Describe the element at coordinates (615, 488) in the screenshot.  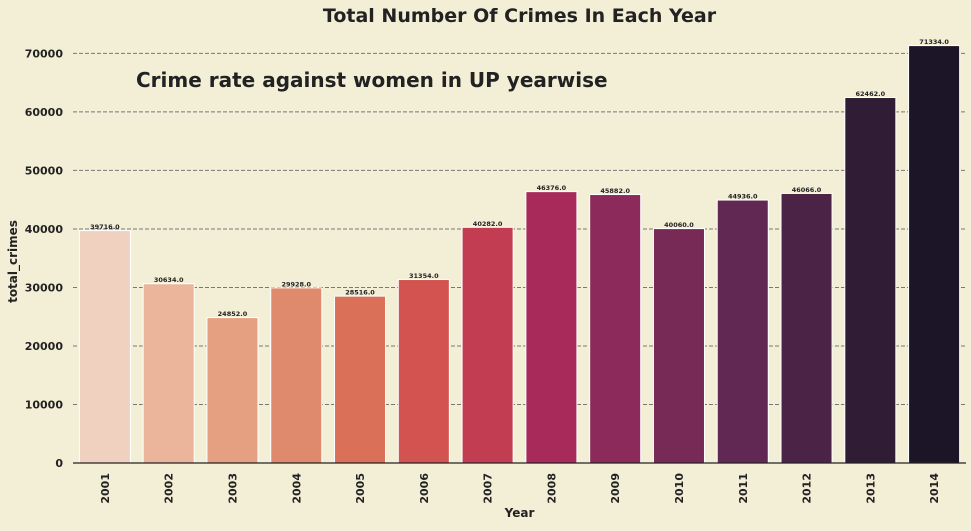
I see `x-tick-label-2009: 2009` at that location.